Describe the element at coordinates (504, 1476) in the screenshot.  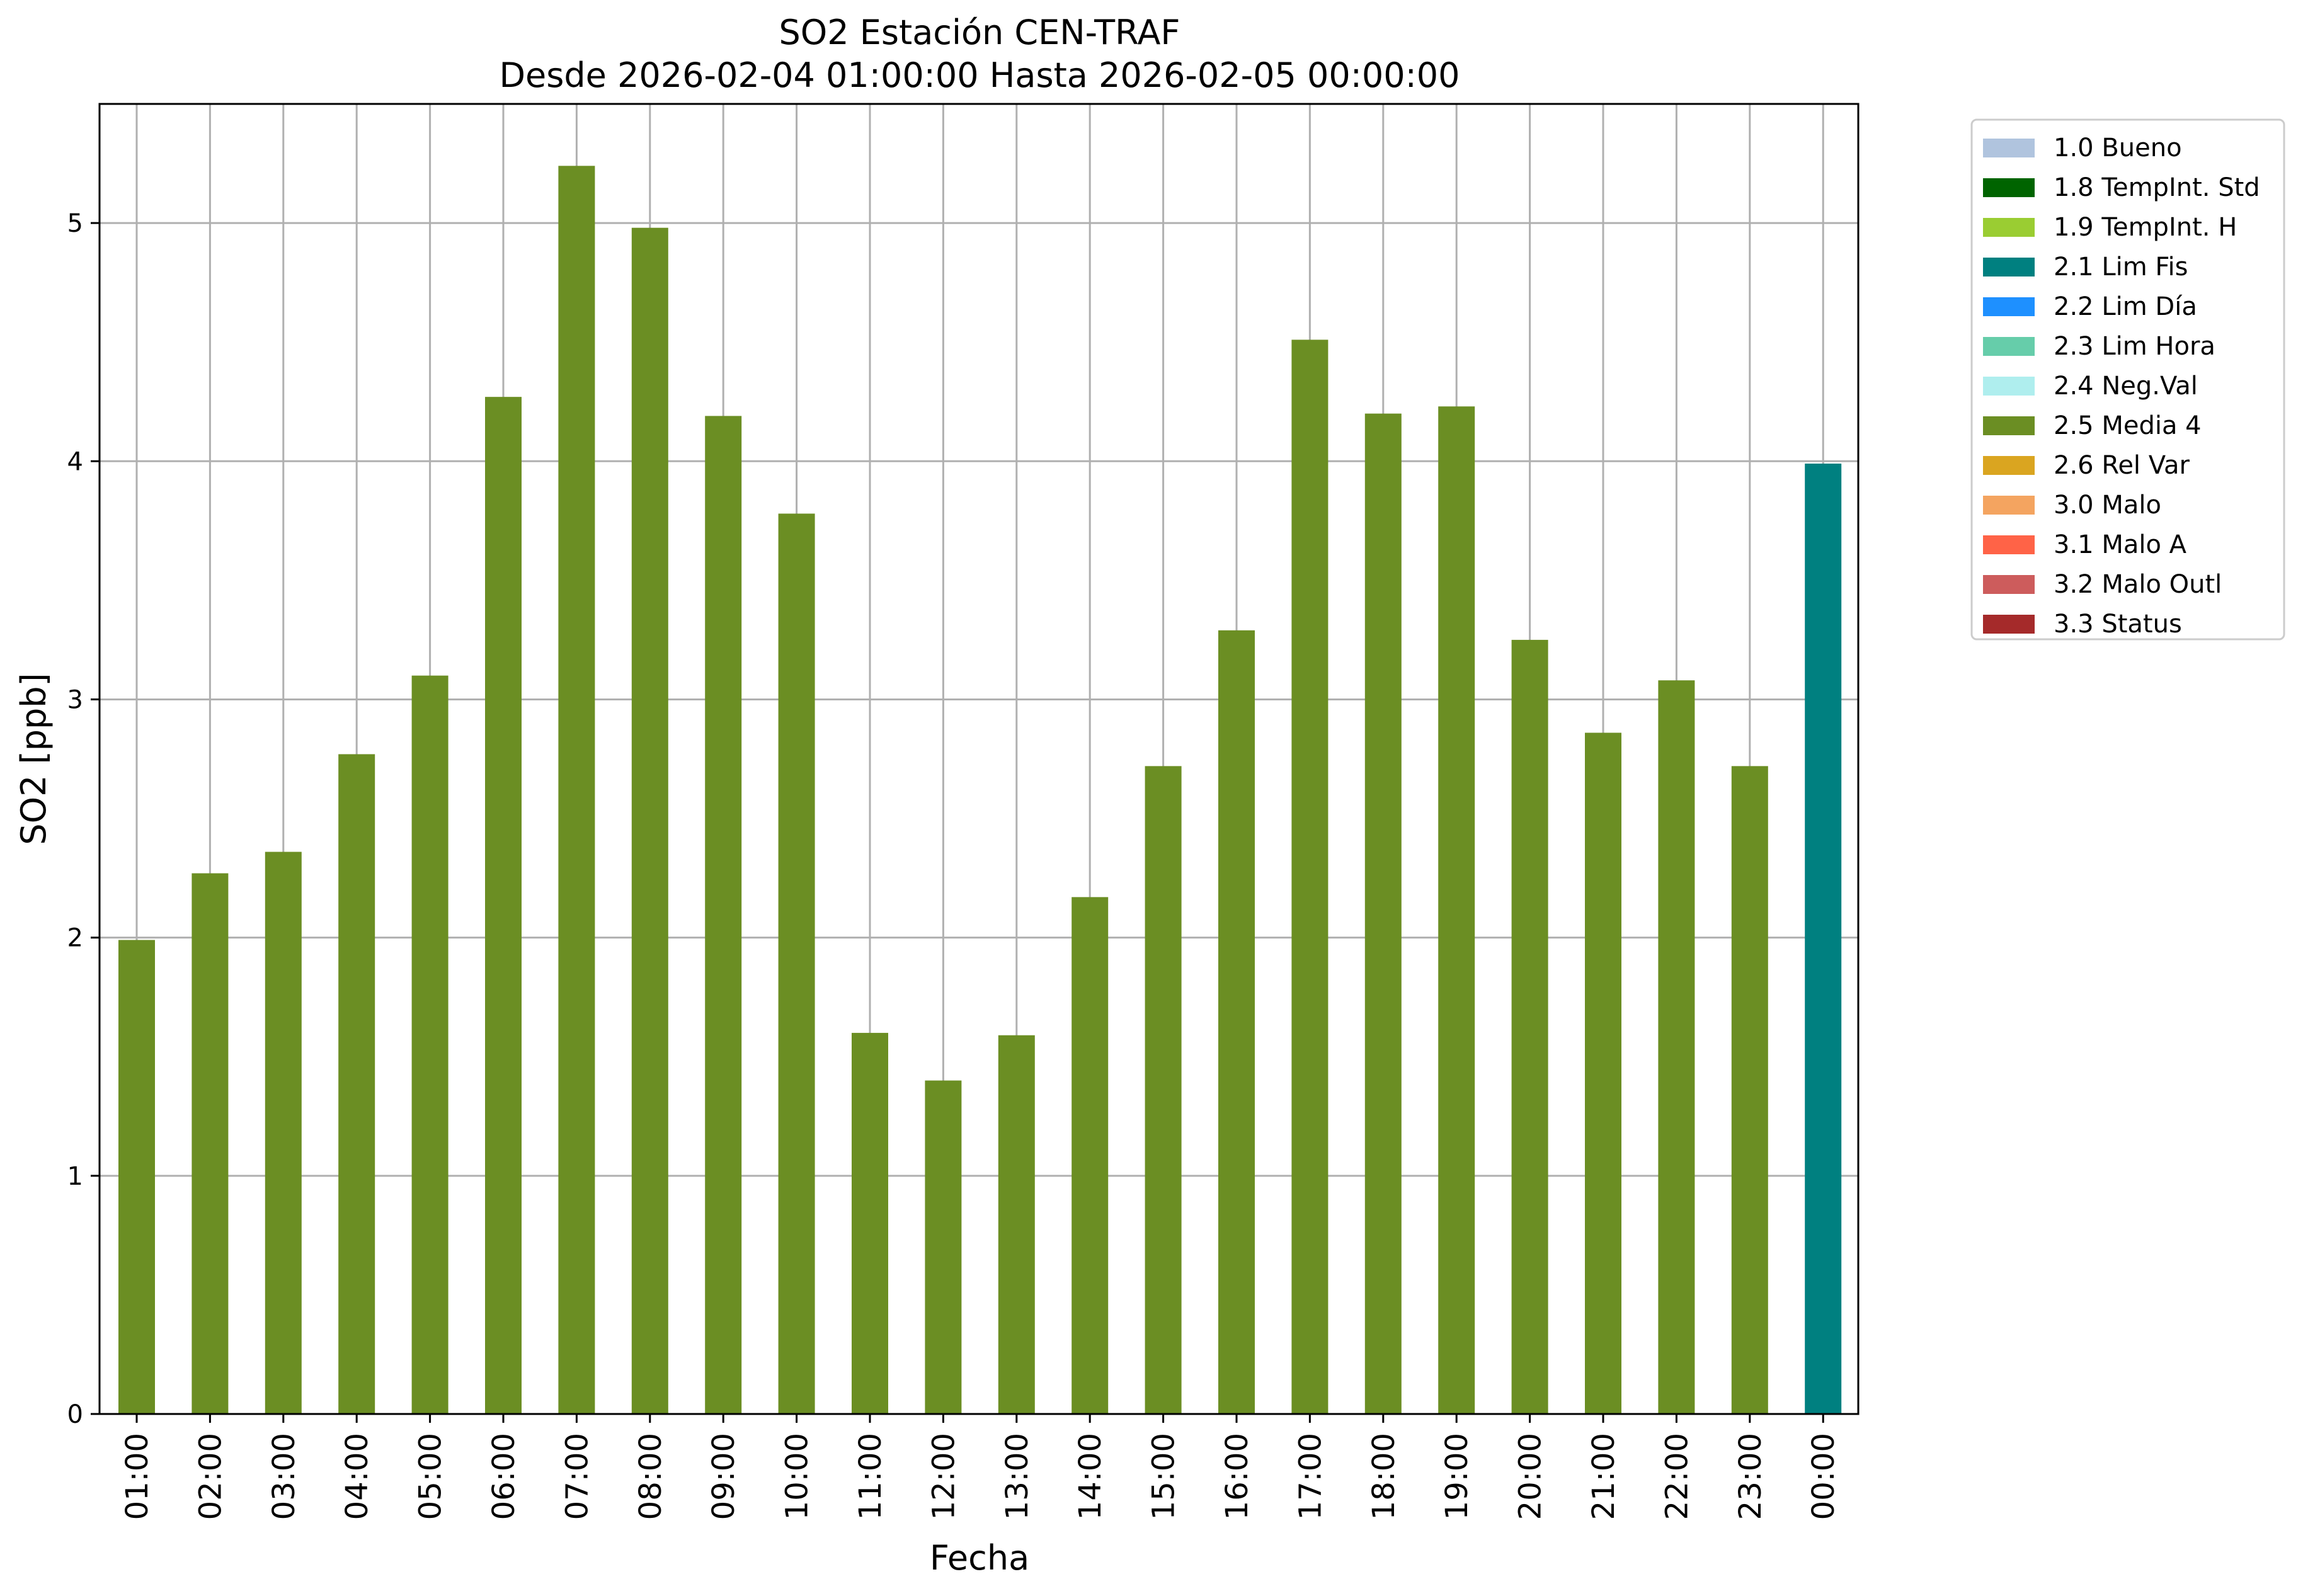
I see `x-tick-label: 06:00` at that location.